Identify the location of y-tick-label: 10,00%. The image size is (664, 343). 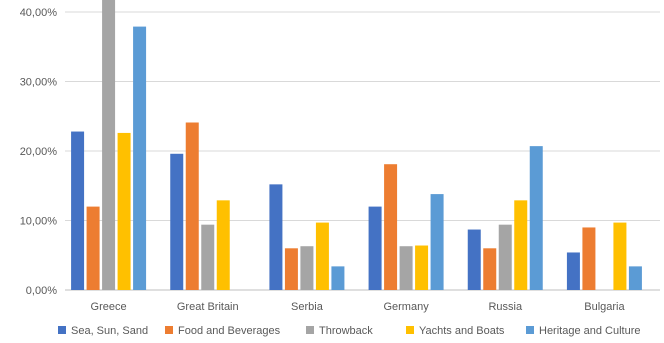
(39, 222).